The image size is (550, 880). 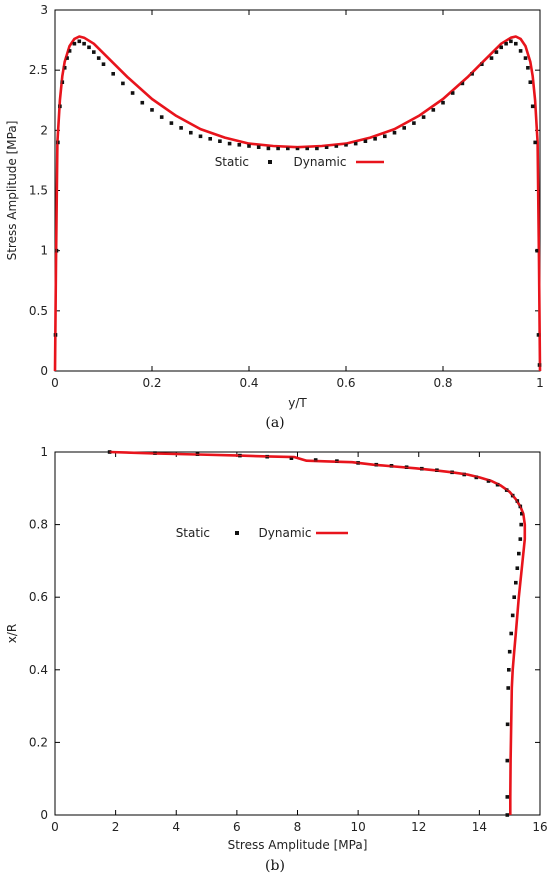 I want to click on x-tick-label: 0.6, so click(x=345, y=383).